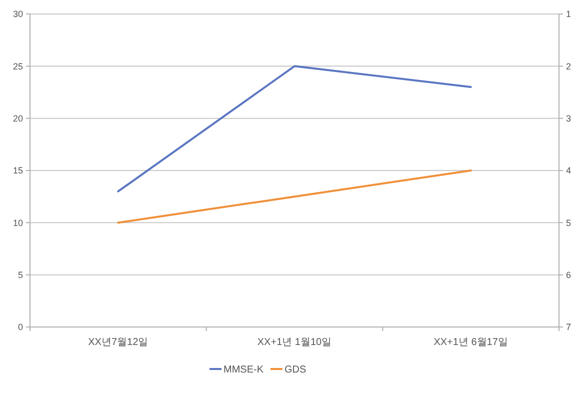 This screenshot has height=397, width=579. What do you see at coordinates (295, 370) in the screenshot?
I see `legend-label: GDS` at bounding box center [295, 370].